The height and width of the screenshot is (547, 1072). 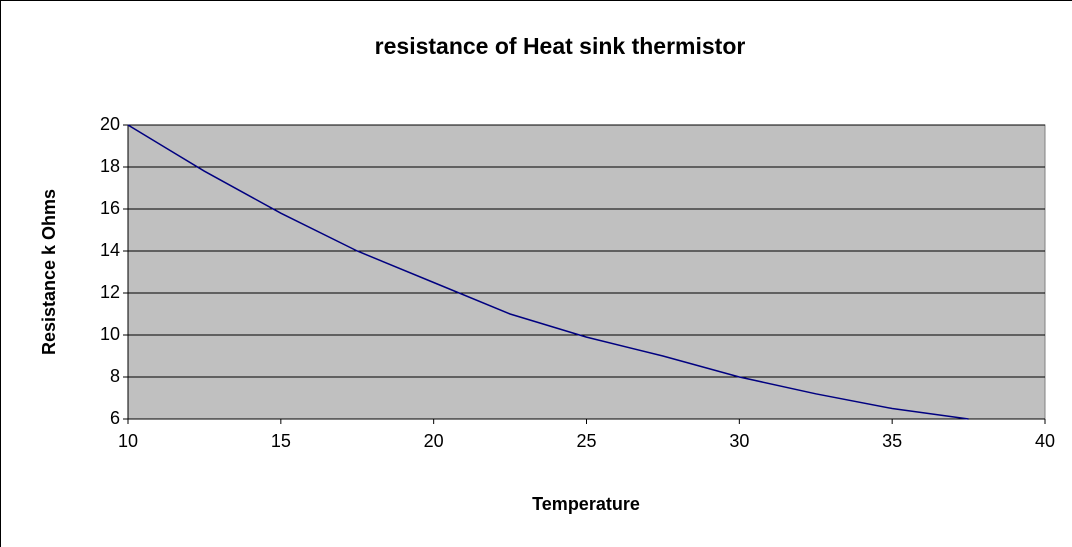 I want to click on x-tick-label: 20, so click(x=434, y=441).